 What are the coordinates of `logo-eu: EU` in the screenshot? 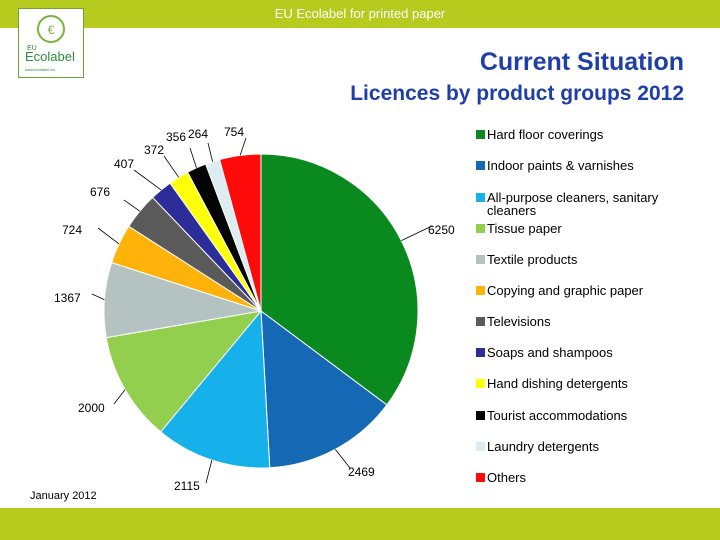 It's located at (32, 48).